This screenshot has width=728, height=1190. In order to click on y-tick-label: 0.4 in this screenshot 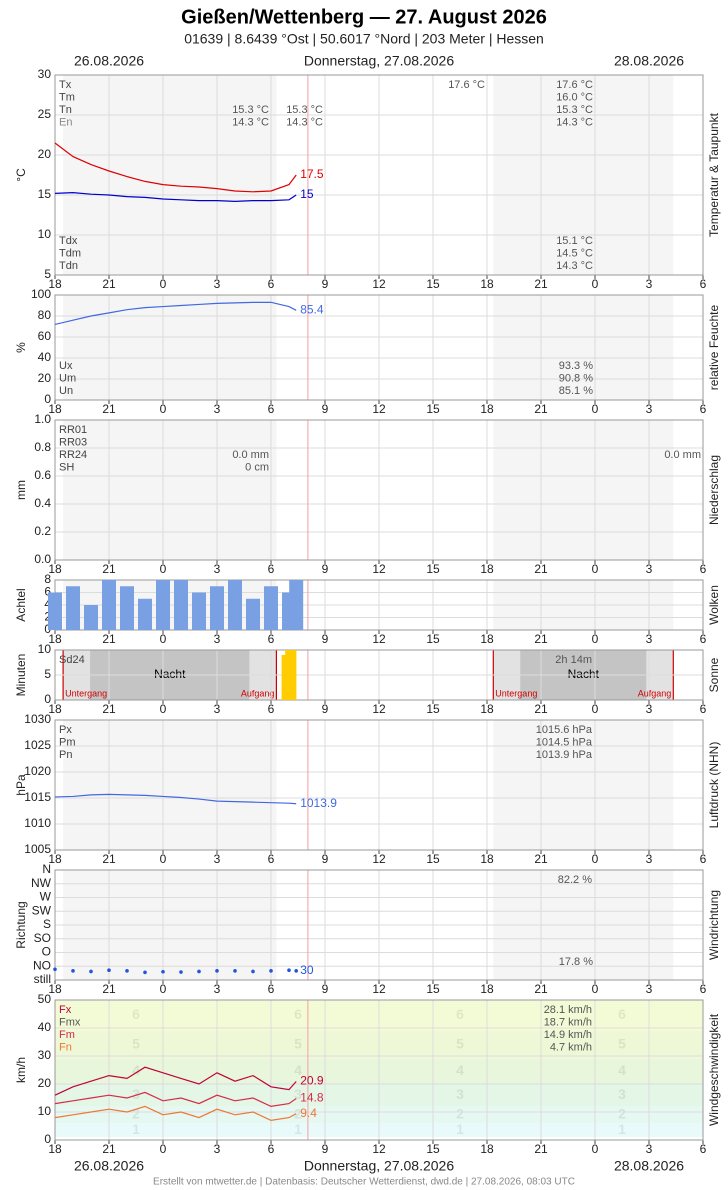, I will do `click(42, 503)`.